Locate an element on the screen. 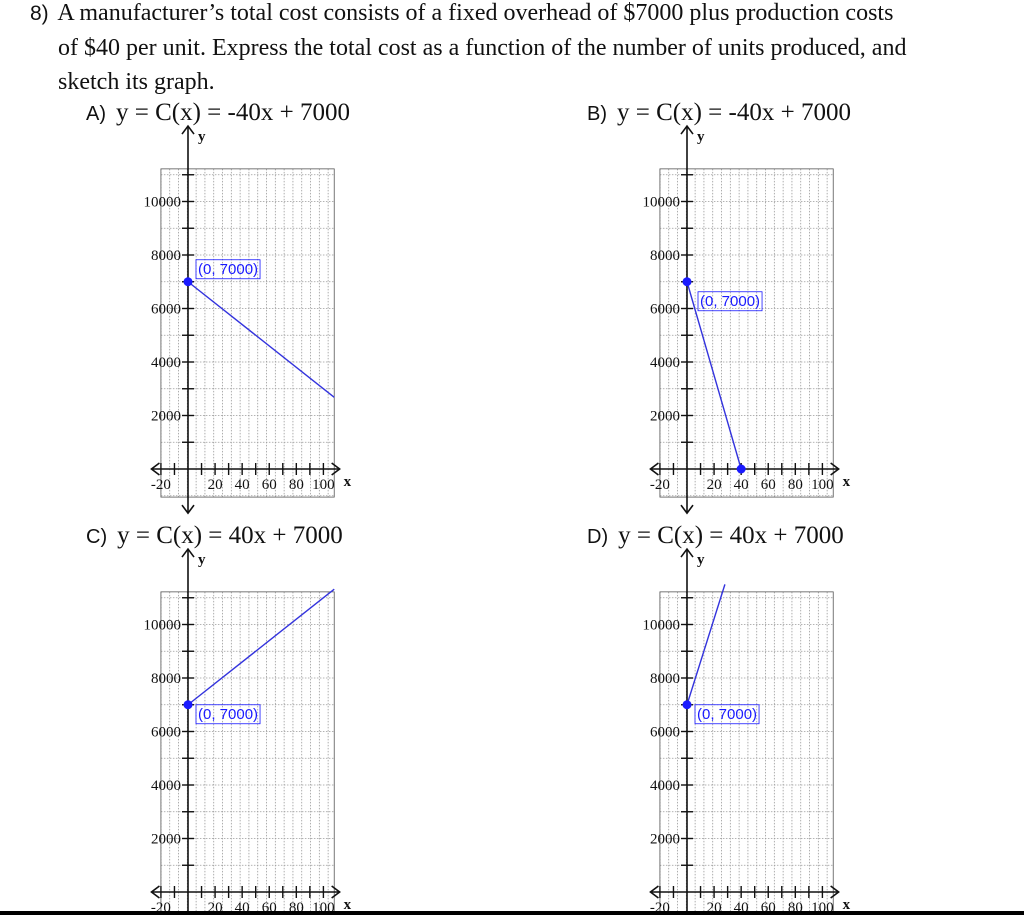 This screenshot has height=915, width=1024. option-b-equation: y = C(x) = -40x + 7000 is located at coordinates (734, 112).